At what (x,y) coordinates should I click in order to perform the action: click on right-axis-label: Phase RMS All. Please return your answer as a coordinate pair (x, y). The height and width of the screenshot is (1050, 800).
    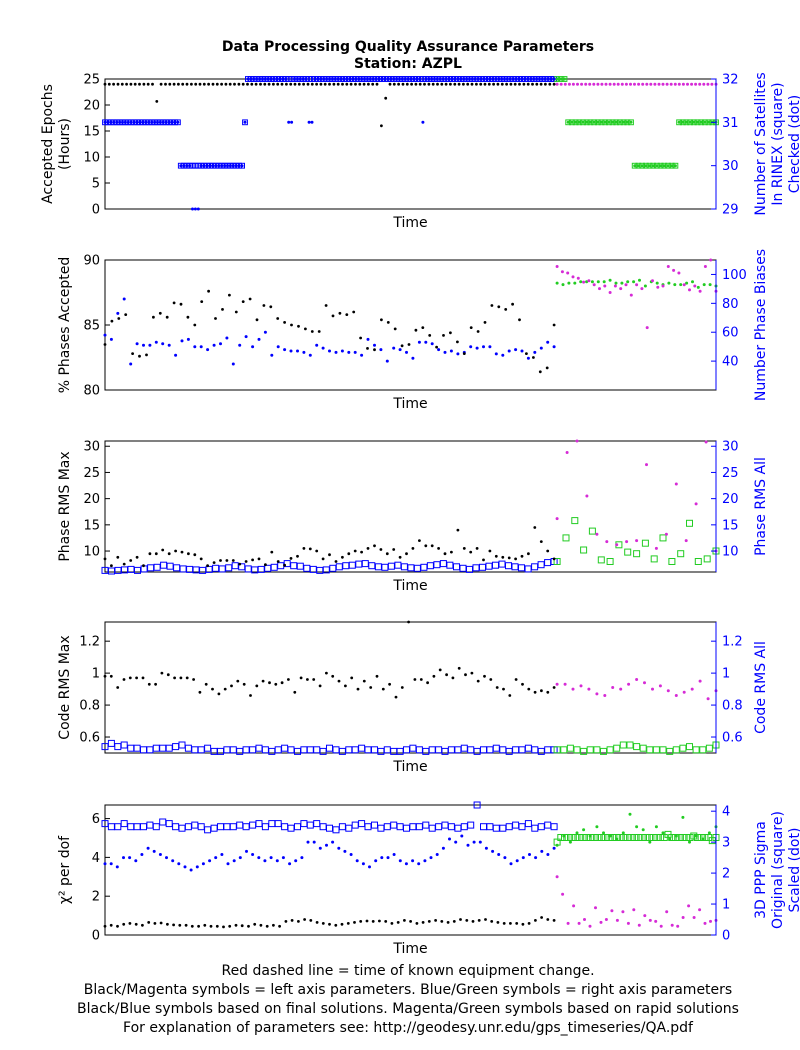
    Looking at the image, I should click on (761, 506).